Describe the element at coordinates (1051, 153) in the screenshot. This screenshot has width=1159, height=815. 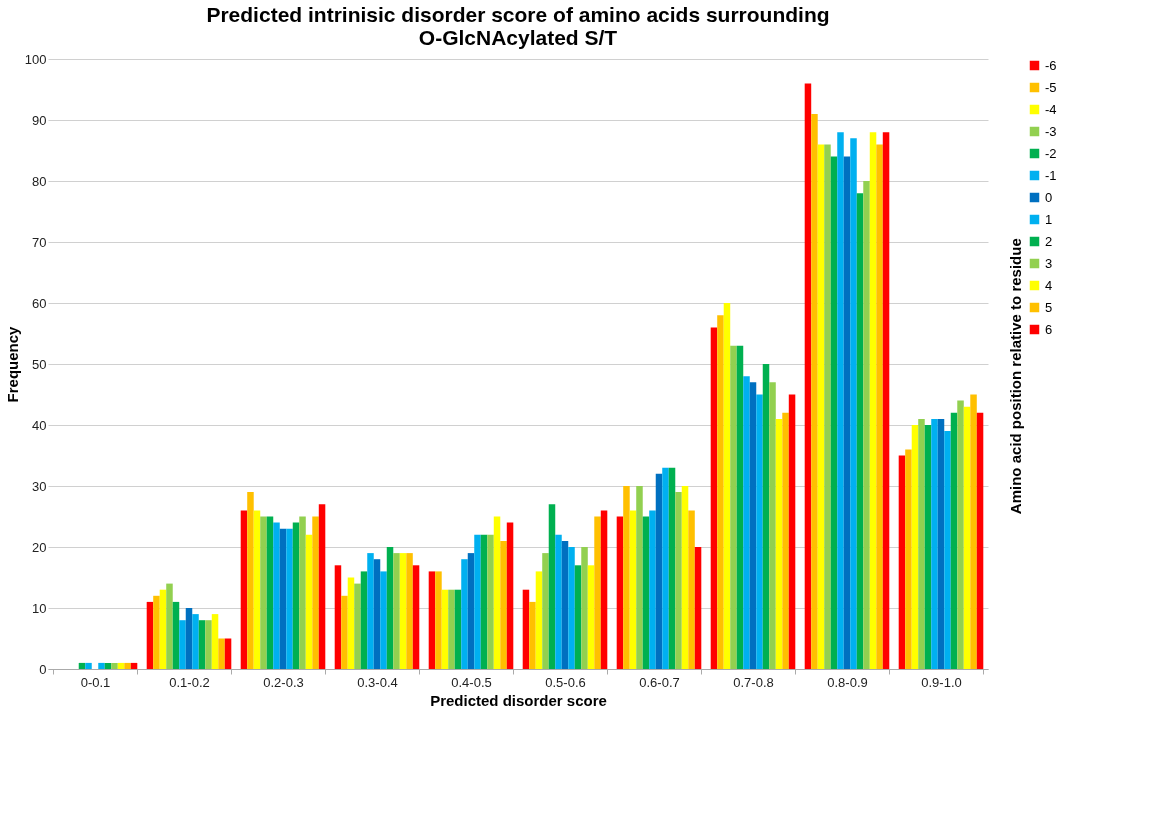
I see `legend-label: -2` at that location.